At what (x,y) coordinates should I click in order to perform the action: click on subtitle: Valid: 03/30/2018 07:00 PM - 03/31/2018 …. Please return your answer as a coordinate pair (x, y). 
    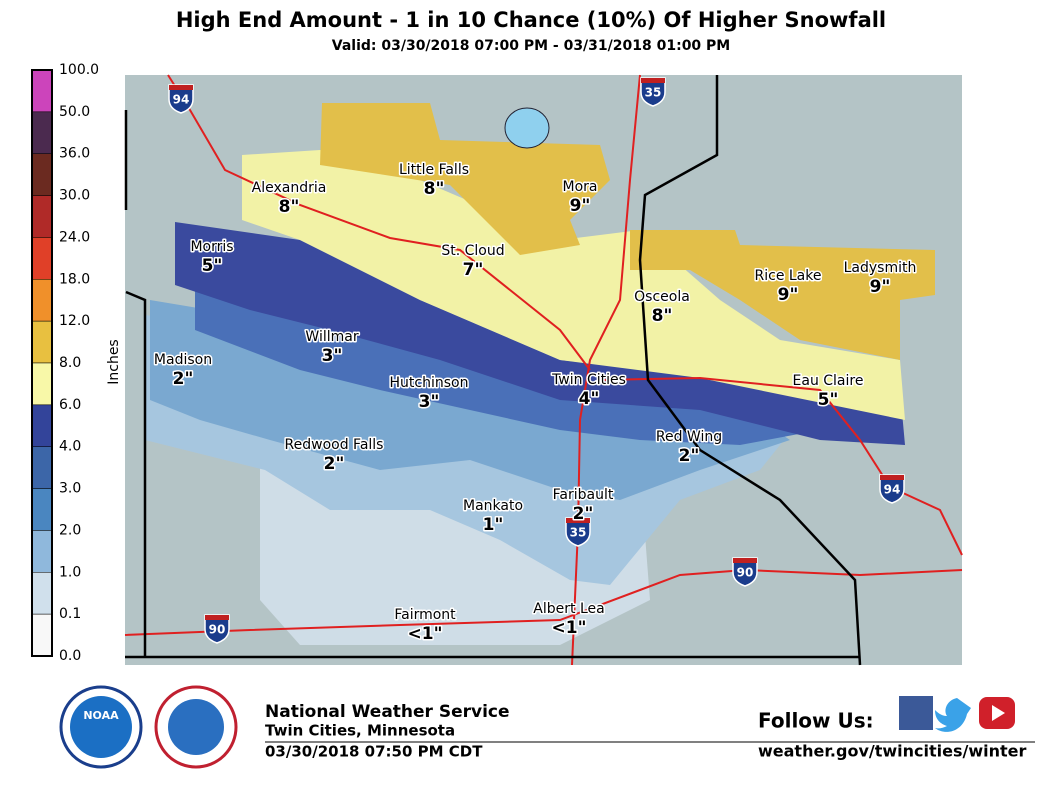
    Looking at the image, I should click on (531, 46).